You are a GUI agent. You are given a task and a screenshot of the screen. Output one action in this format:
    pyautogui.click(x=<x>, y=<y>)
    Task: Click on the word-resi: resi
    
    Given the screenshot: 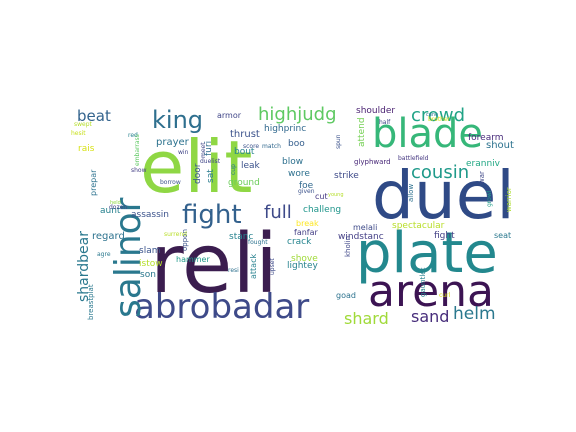 What is the action you would take?
    pyautogui.click(x=233, y=270)
    